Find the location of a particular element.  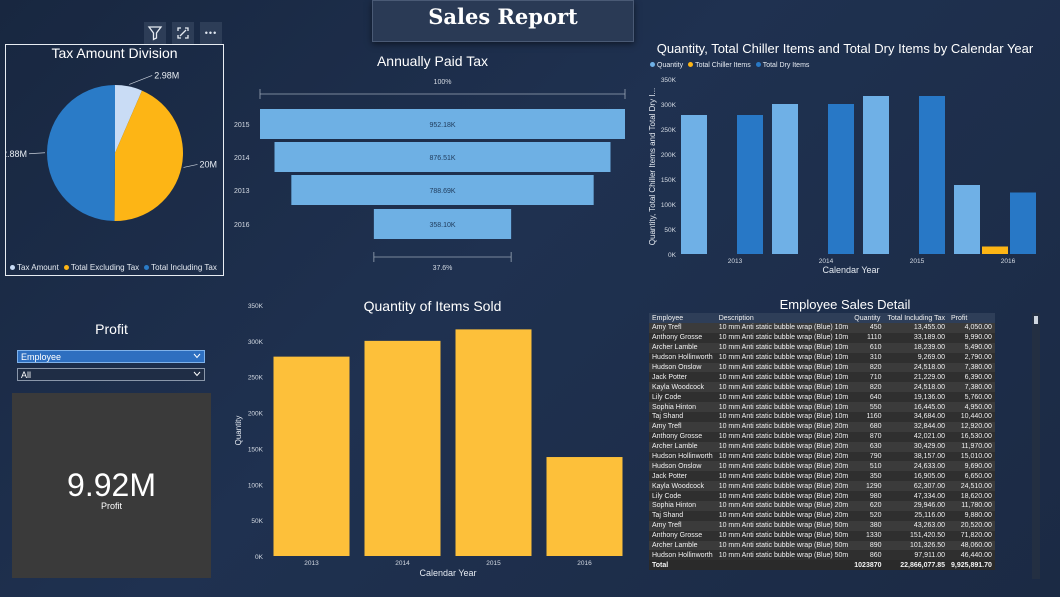

pie-legend-item: Total Including Tax is located at coordinates (180, 267).